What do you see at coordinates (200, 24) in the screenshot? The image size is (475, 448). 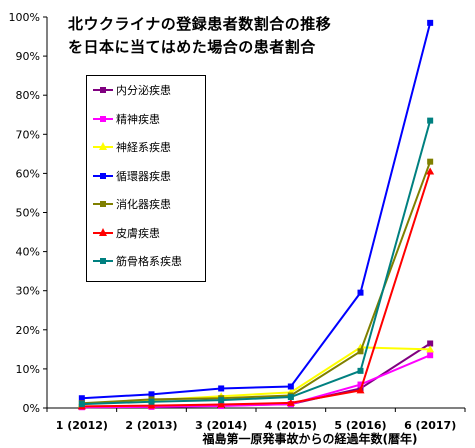 I see `chart-title-line-1: 北ウクライナの登録患者数割合の推移` at bounding box center [200, 24].